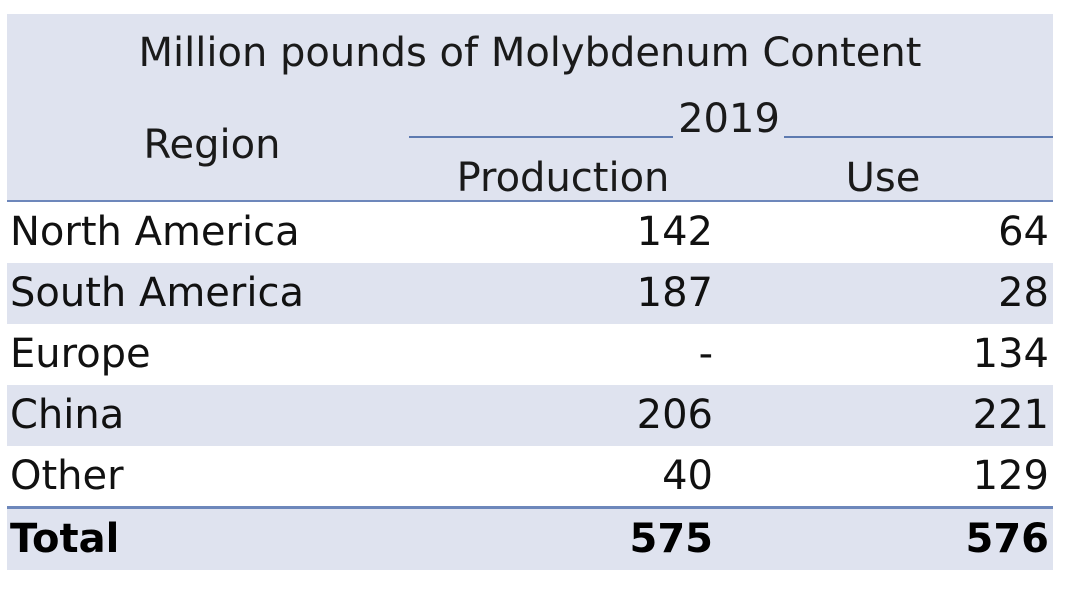 The image size is (1068, 601). Describe the element at coordinates (1010, 354) in the screenshot. I see `use-cell: 134` at that location.